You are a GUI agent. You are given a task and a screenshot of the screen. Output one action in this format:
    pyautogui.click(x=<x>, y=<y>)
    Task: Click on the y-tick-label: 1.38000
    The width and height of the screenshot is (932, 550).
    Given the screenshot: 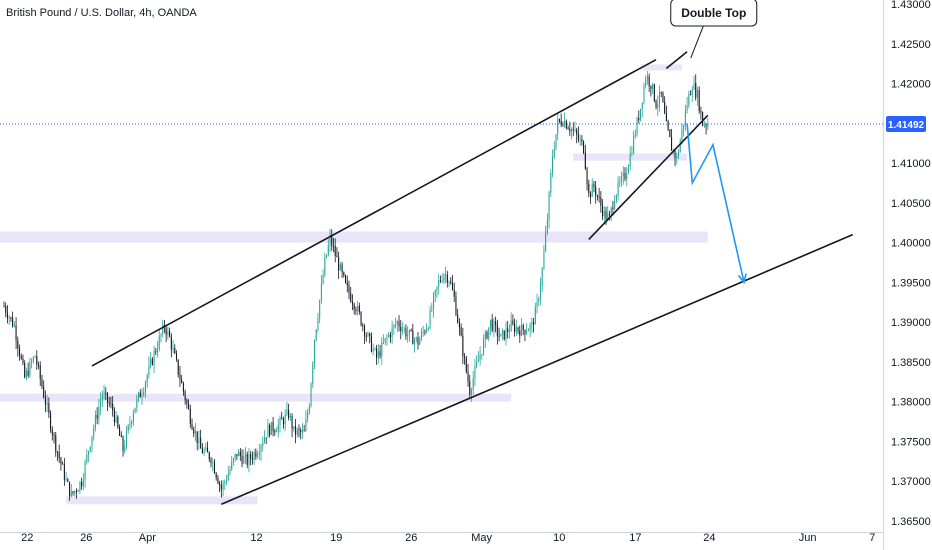 What is the action you would take?
    pyautogui.click(x=911, y=403)
    